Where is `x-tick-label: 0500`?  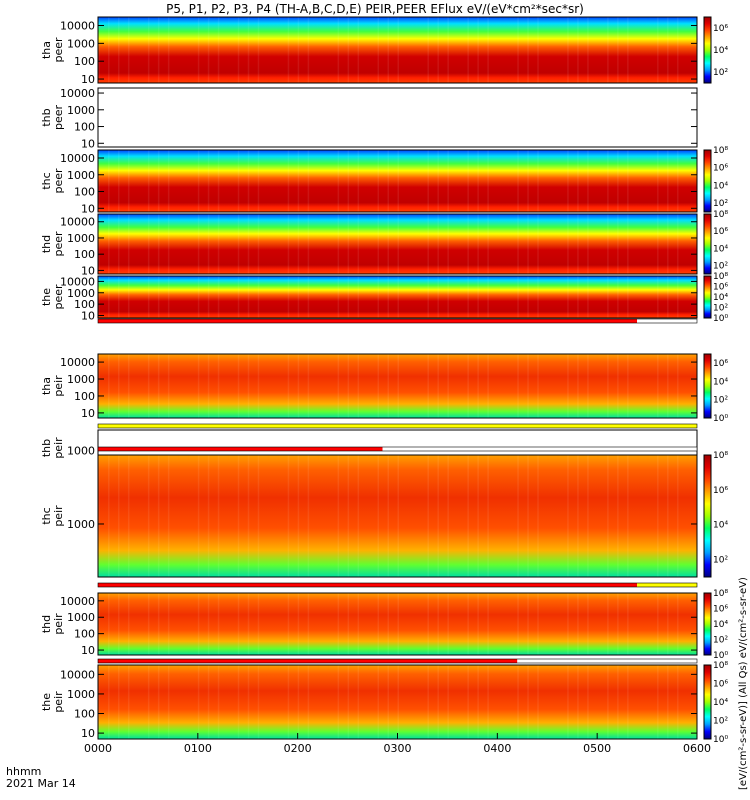
x-tick-label: 0500 is located at coordinates (597, 748).